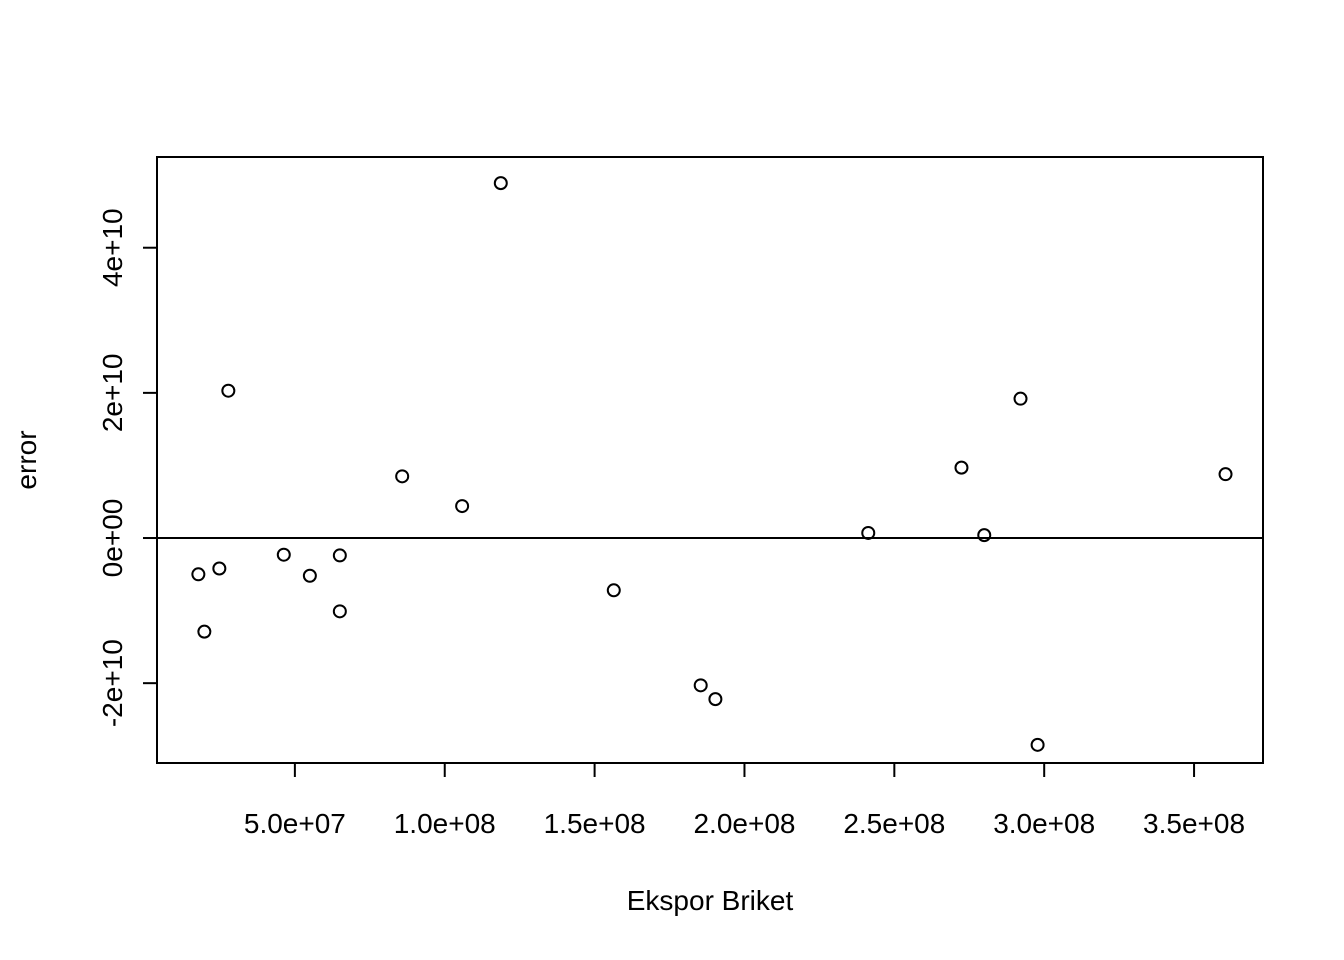  I want to click on x-tick-label: 2.0e+08, so click(744, 823).